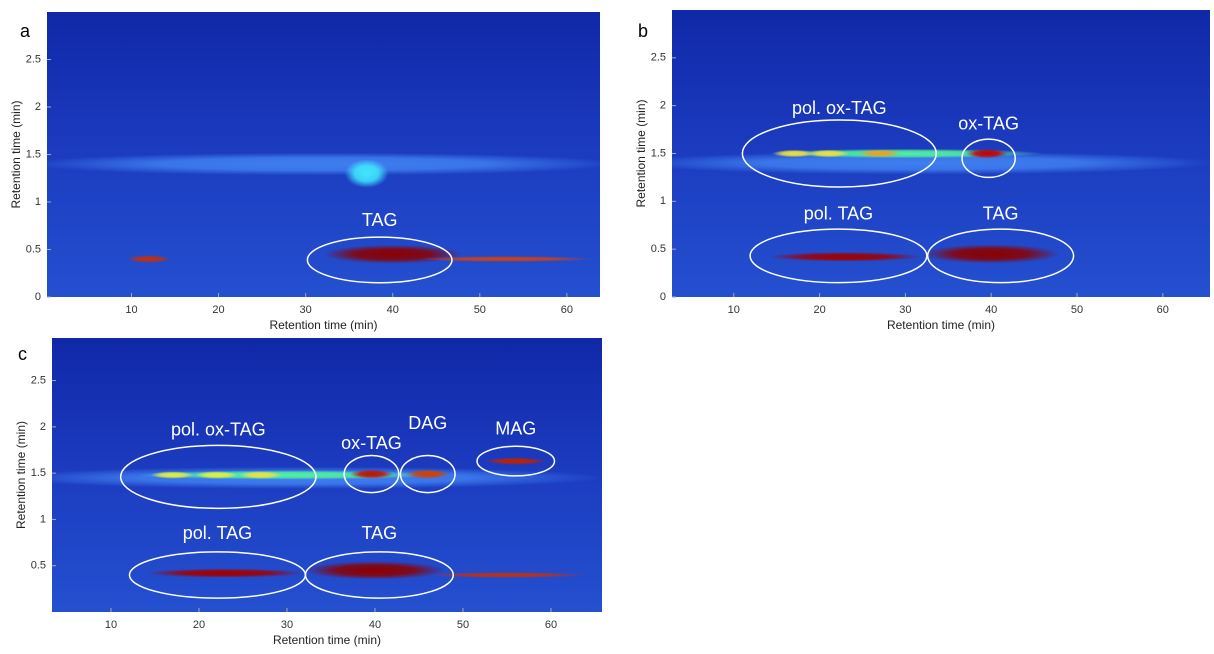 This screenshot has height=654, width=1214. What do you see at coordinates (25, 31) in the screenshot?
I see `panel-label: a` at bounding box center [25, 31].